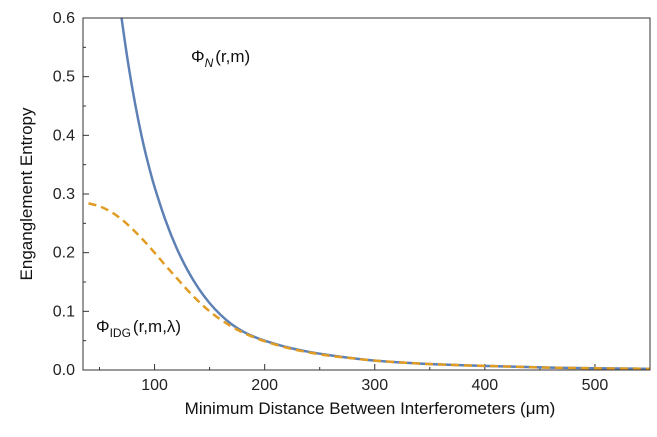 This screenshot has height=437, width=657. Describe the element at coordinates (64, 370) in the screenshot. I see `y-tick-label: 0.0` at that location.